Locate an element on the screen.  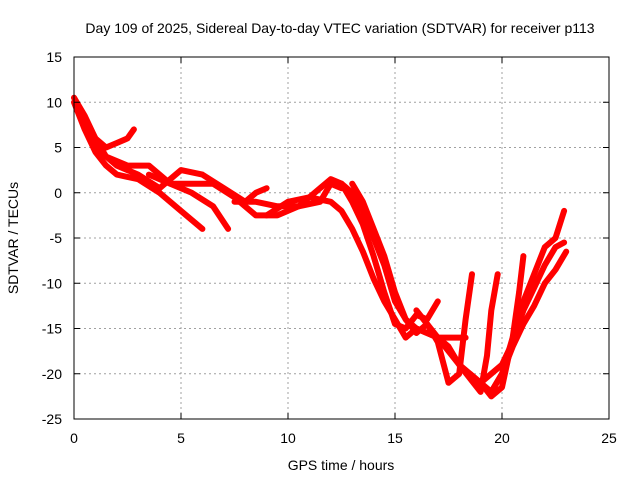
x-tick-label: 20 is located at coordinates (502, 438).